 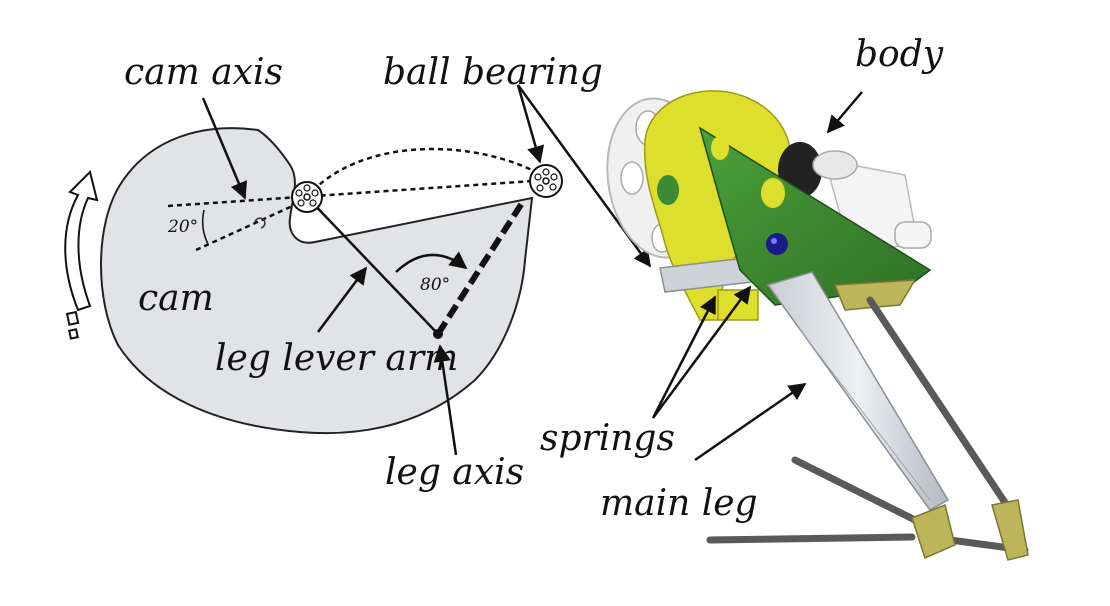 What do you see at coordinates (81, 241) in the screenshot?
I see `rotation-arrow` at bounding box center [81, 241].